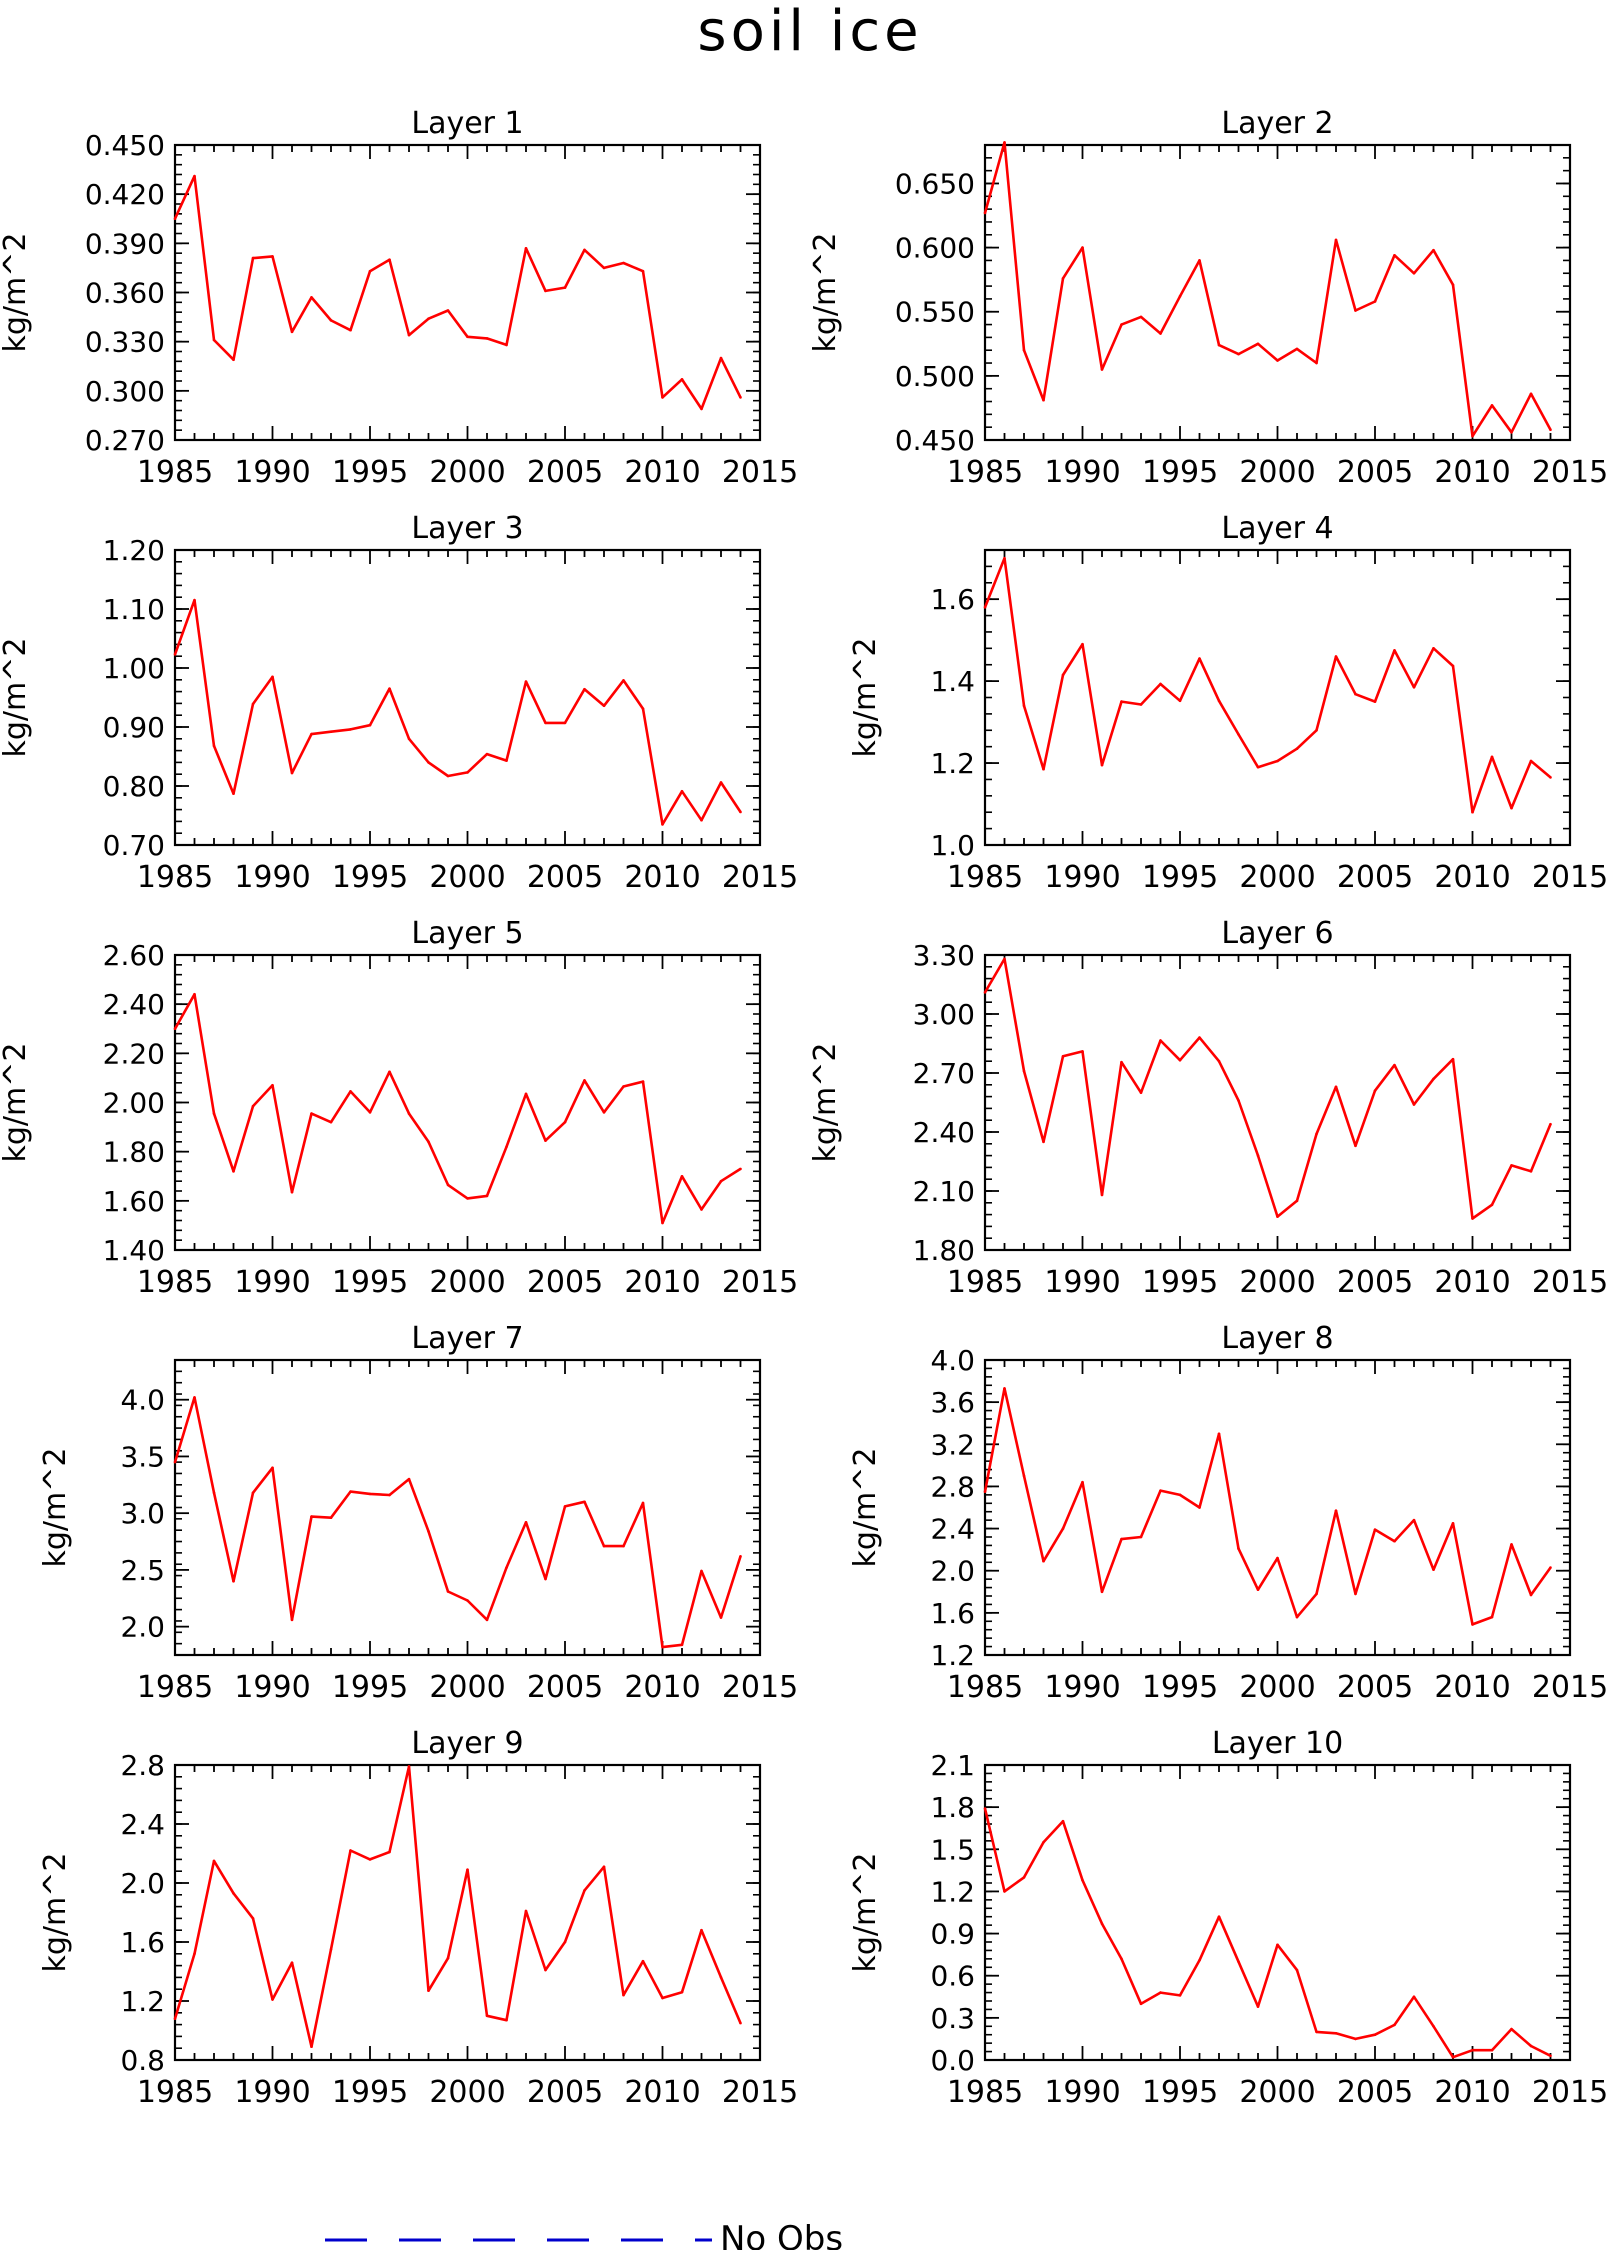  What do you see at coordinates (142, 1765) in the screenshot?
I see `y-tick-label: 2.8` at bounding box center [142, 1765].